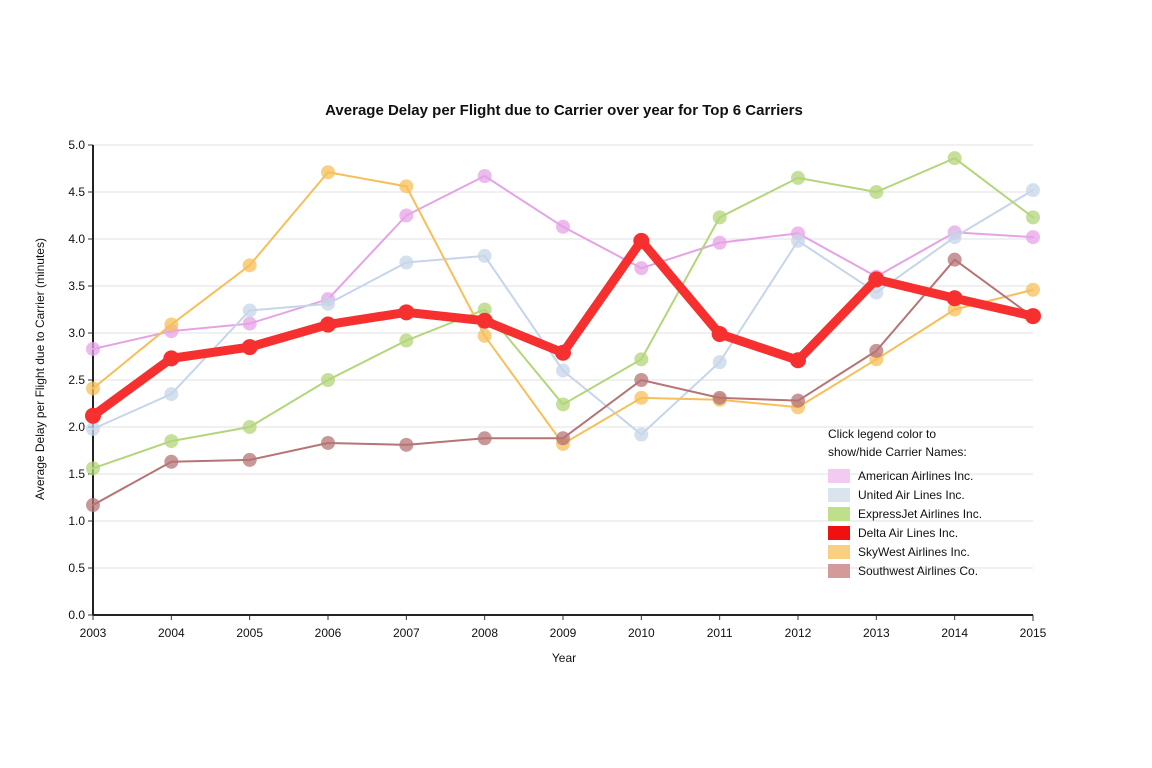 Image resolution: width=1152 pixels, height=768 pixels. What do you see at coordinates (76, 615) in the screenshot?
I see `y-tick-label: 0.0` at bounding box center [76, 615].